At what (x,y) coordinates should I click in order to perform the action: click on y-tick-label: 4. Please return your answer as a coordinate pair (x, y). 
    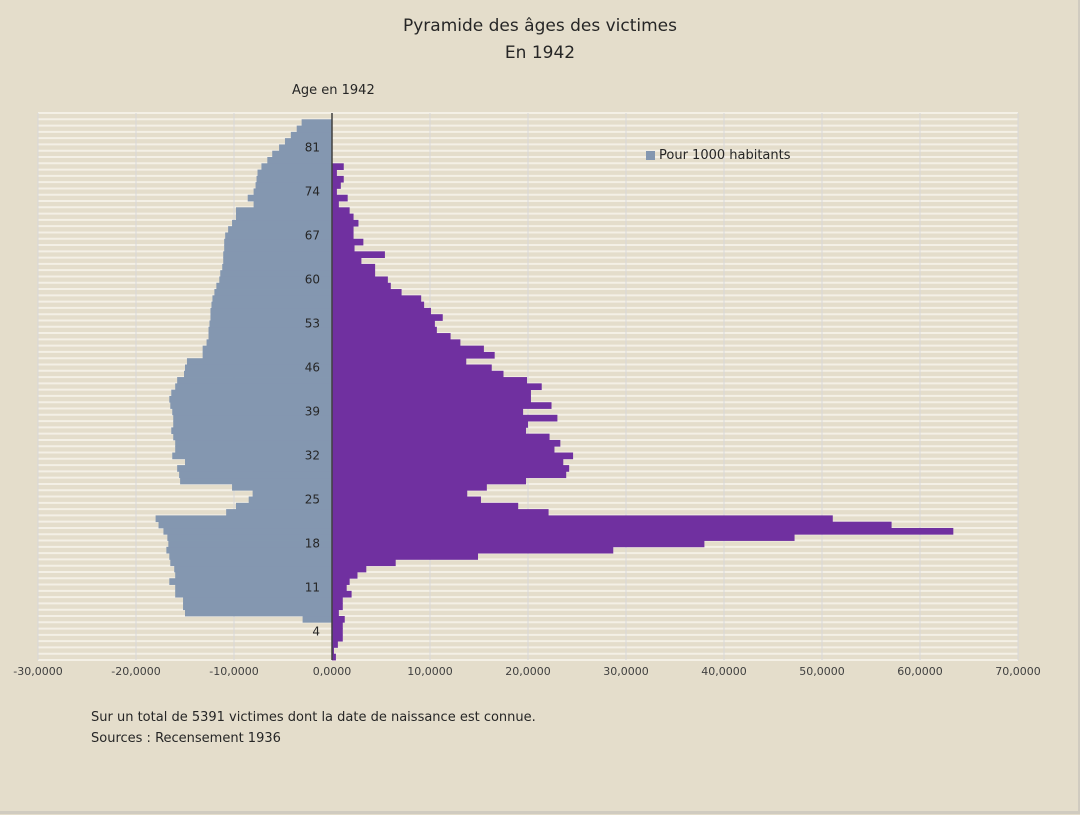
    Looking at the image, I should click on (316, 632).